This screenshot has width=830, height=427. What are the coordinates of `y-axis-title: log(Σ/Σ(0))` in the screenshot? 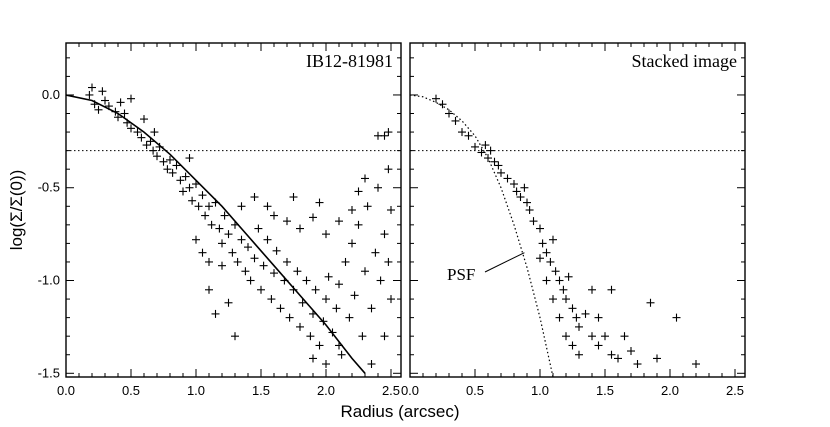 It's located at (16, 210).